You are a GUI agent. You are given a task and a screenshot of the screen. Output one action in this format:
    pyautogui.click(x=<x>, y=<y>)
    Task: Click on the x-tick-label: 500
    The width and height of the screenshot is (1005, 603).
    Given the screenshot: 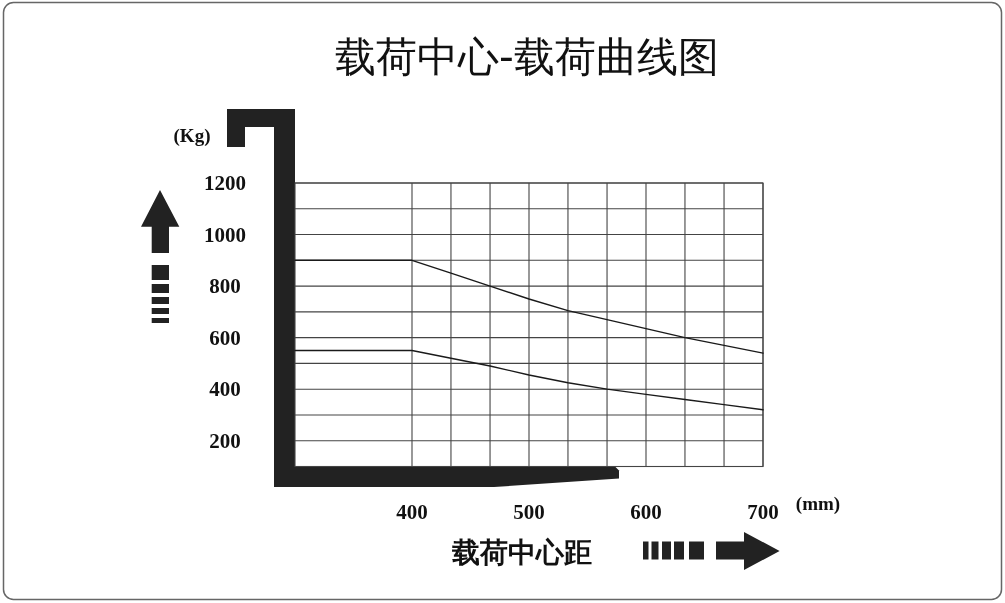 What is the action you would take?
    pyautogui.click(x=529, y=511)
    